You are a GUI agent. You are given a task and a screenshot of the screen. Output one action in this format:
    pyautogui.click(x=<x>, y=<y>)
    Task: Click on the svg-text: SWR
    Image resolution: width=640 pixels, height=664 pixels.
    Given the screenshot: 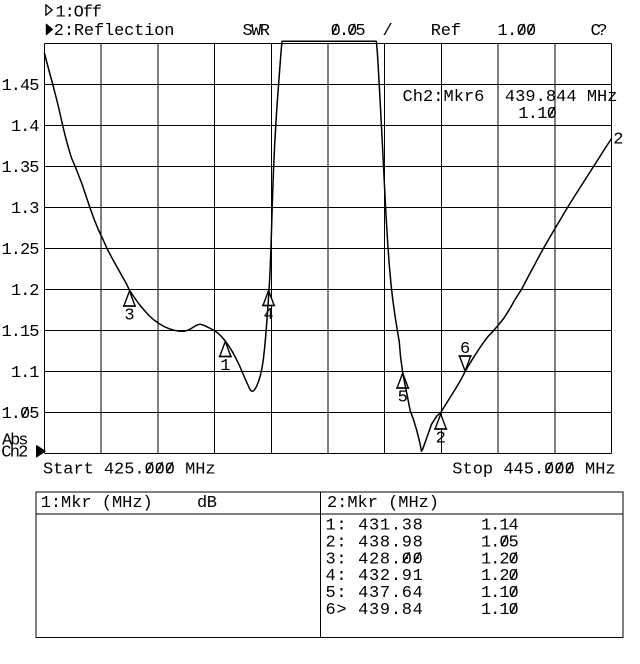 What is the action you would take?
    pyautogui.click(x=257, y=31)
    